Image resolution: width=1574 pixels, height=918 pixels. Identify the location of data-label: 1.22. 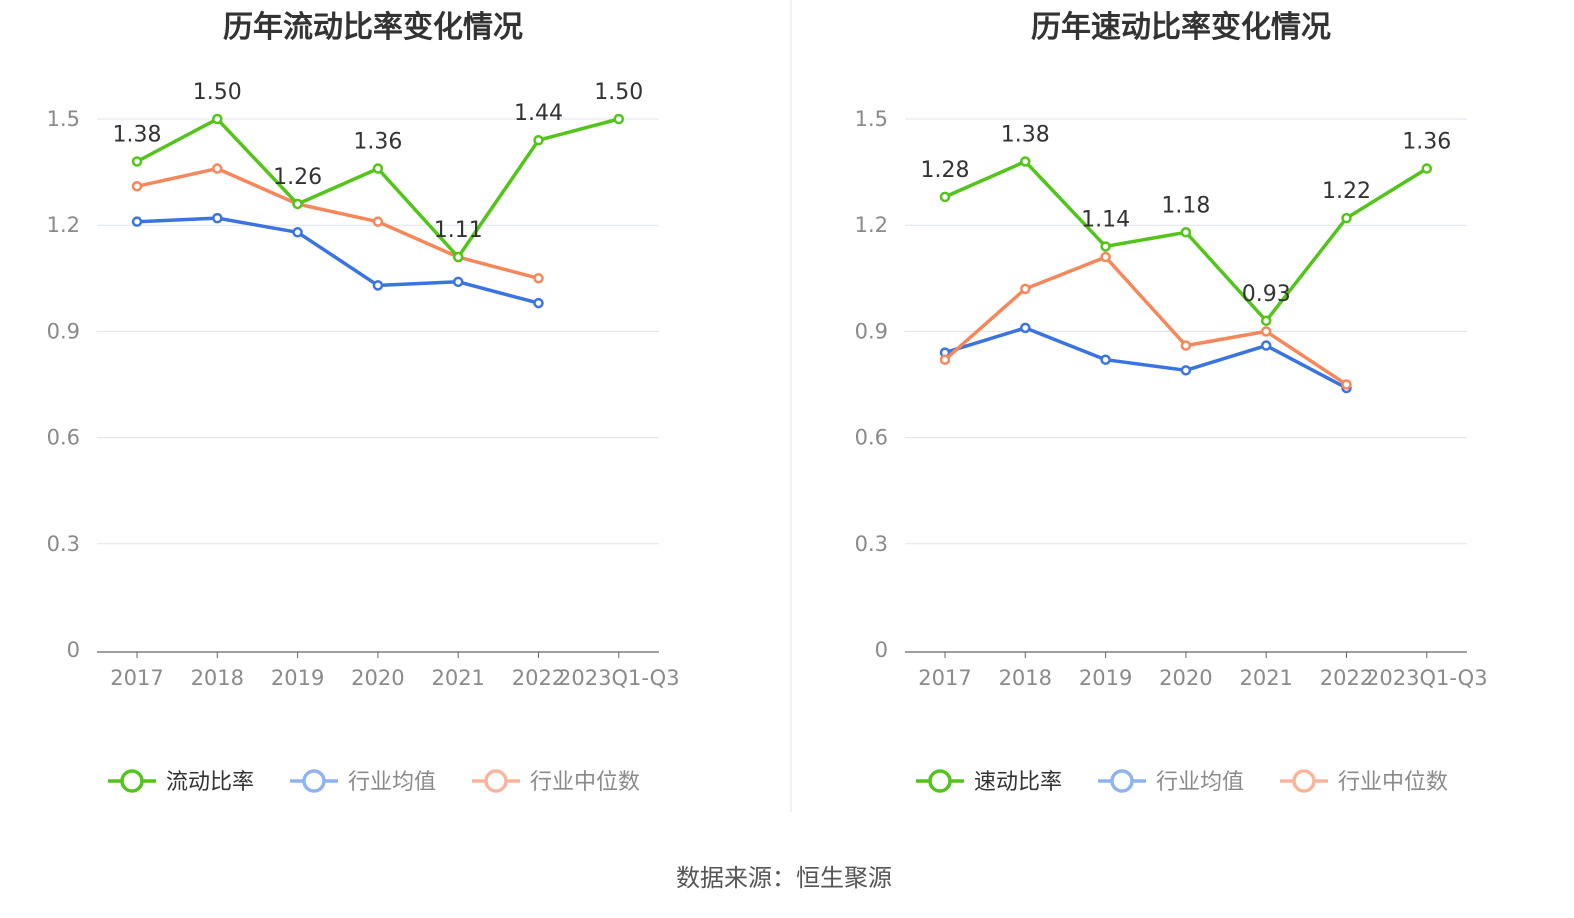
(1346, 191).